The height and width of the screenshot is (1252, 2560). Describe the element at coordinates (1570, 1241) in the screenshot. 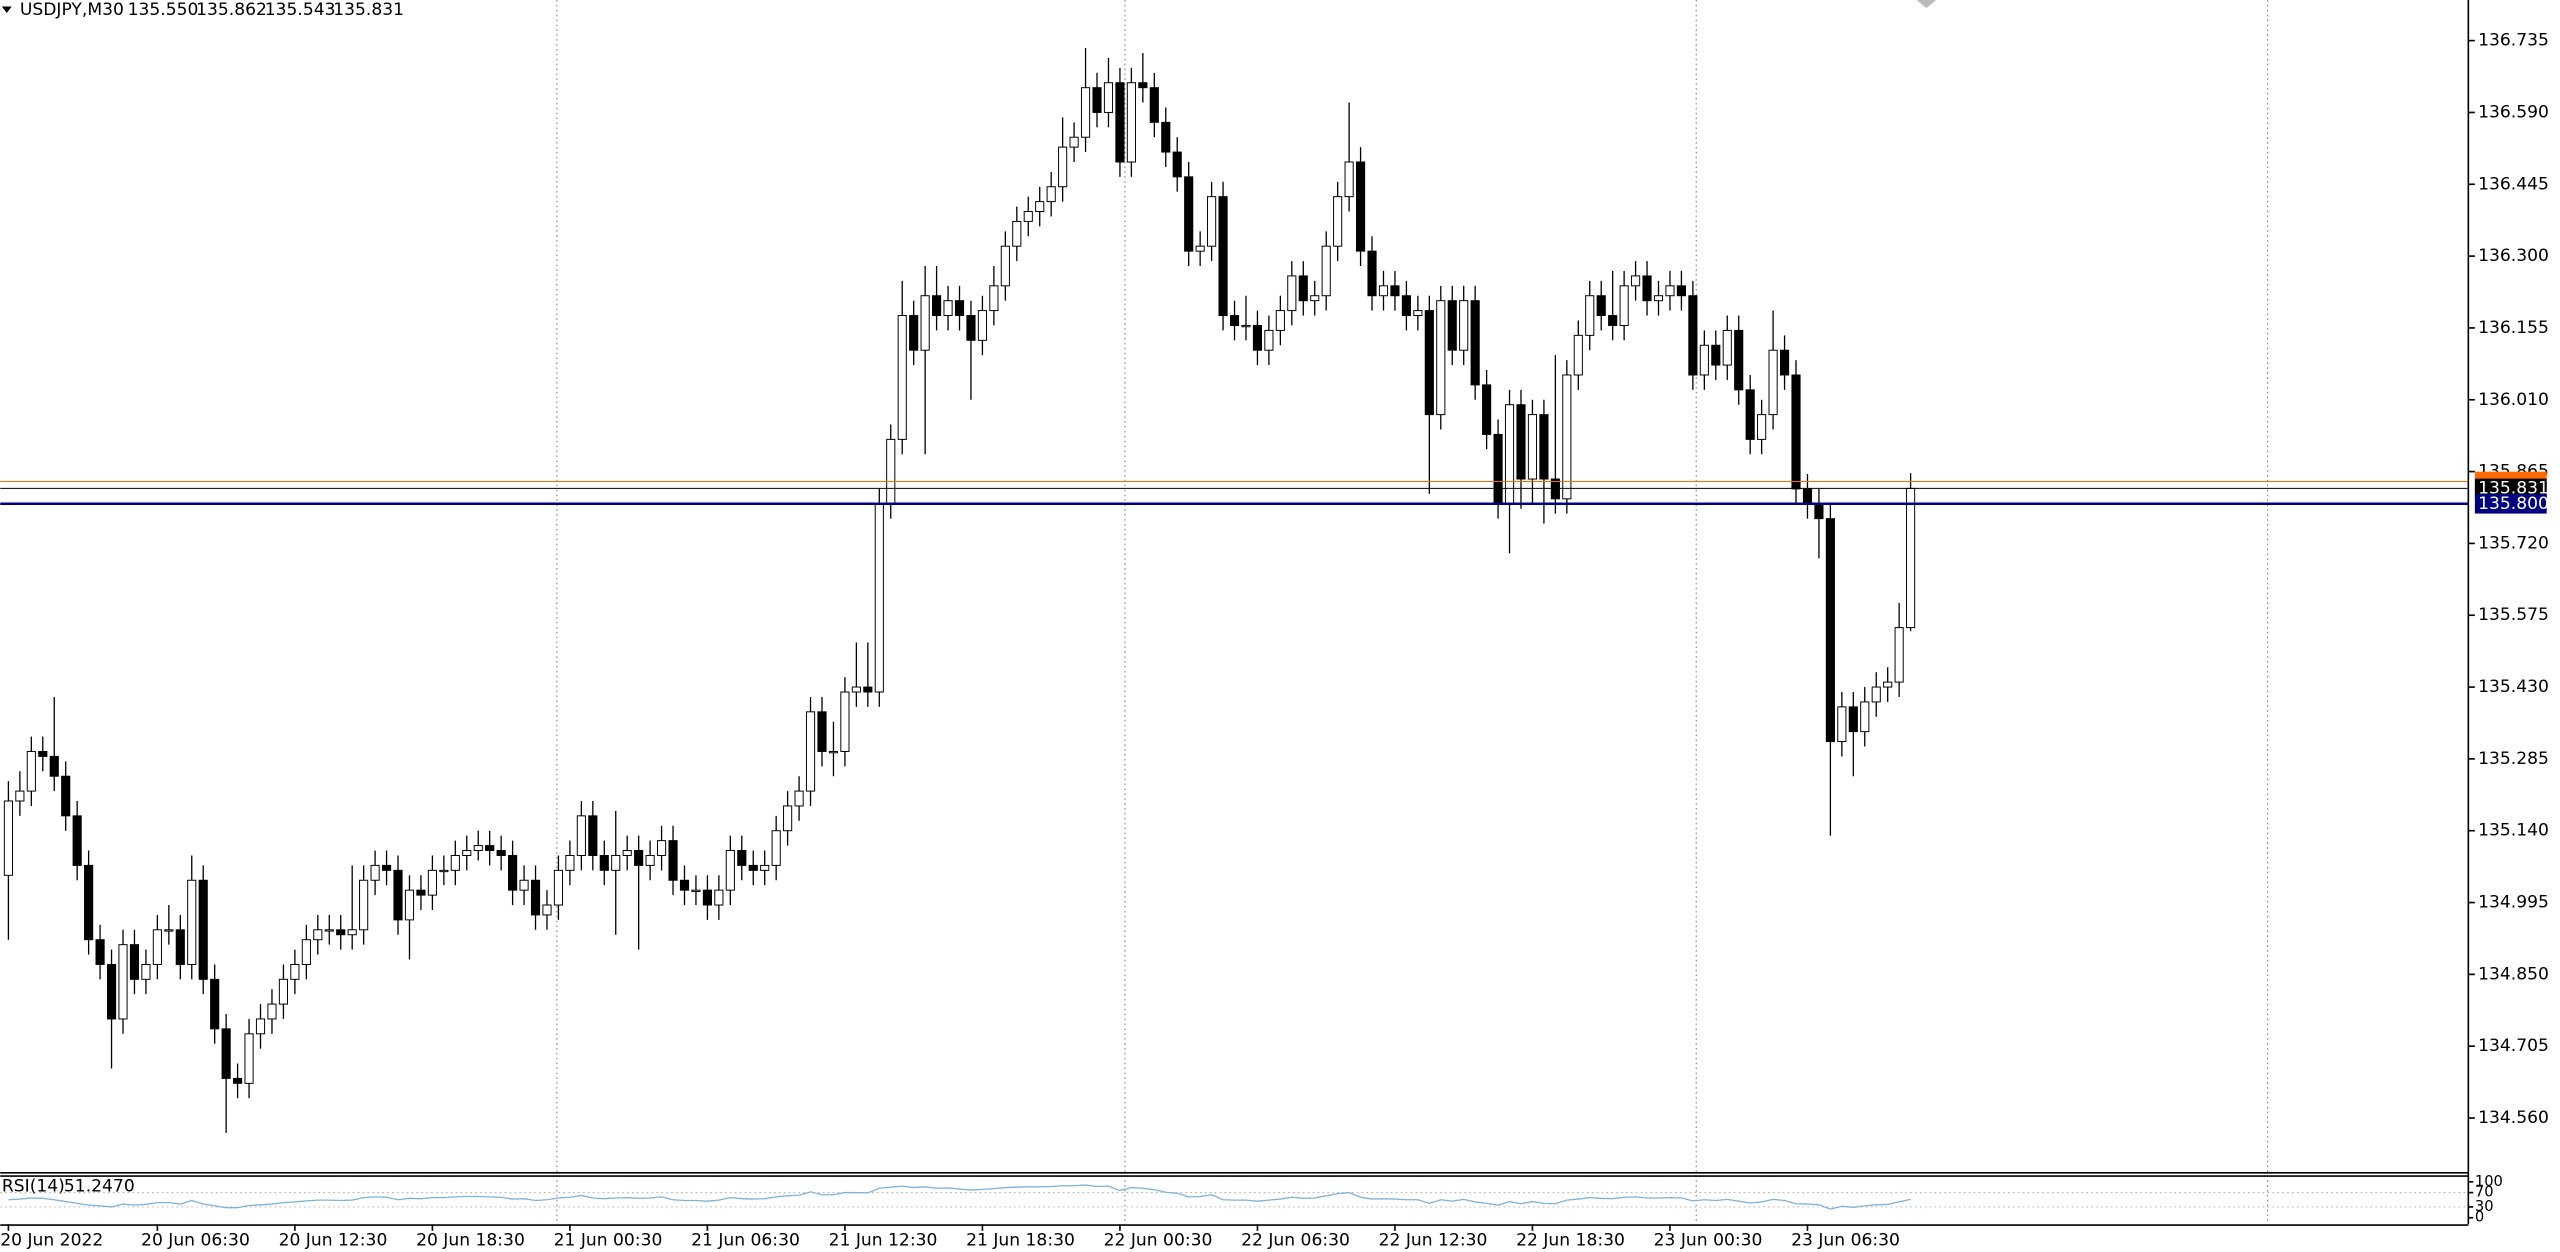

I see `x-tick-label: 22 Jun 18:30` at that location.